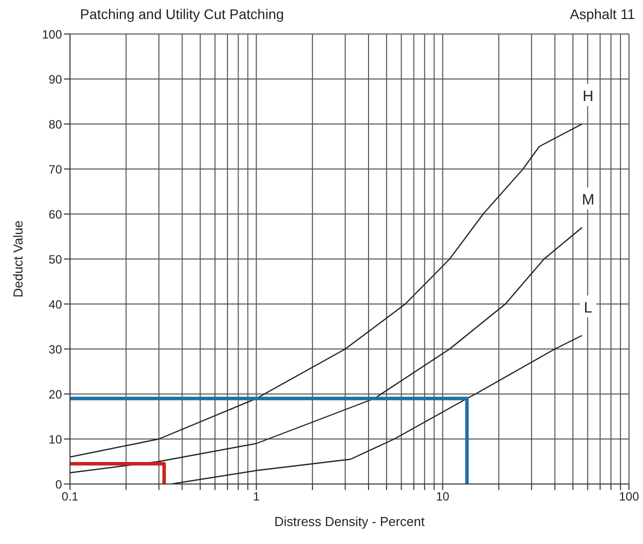 This screenshot has width=643, height=544. What do you see at coordinates (55, 349) in the screenshot?
I see `y-tick-label: 30` at bounding box center [55, 349].